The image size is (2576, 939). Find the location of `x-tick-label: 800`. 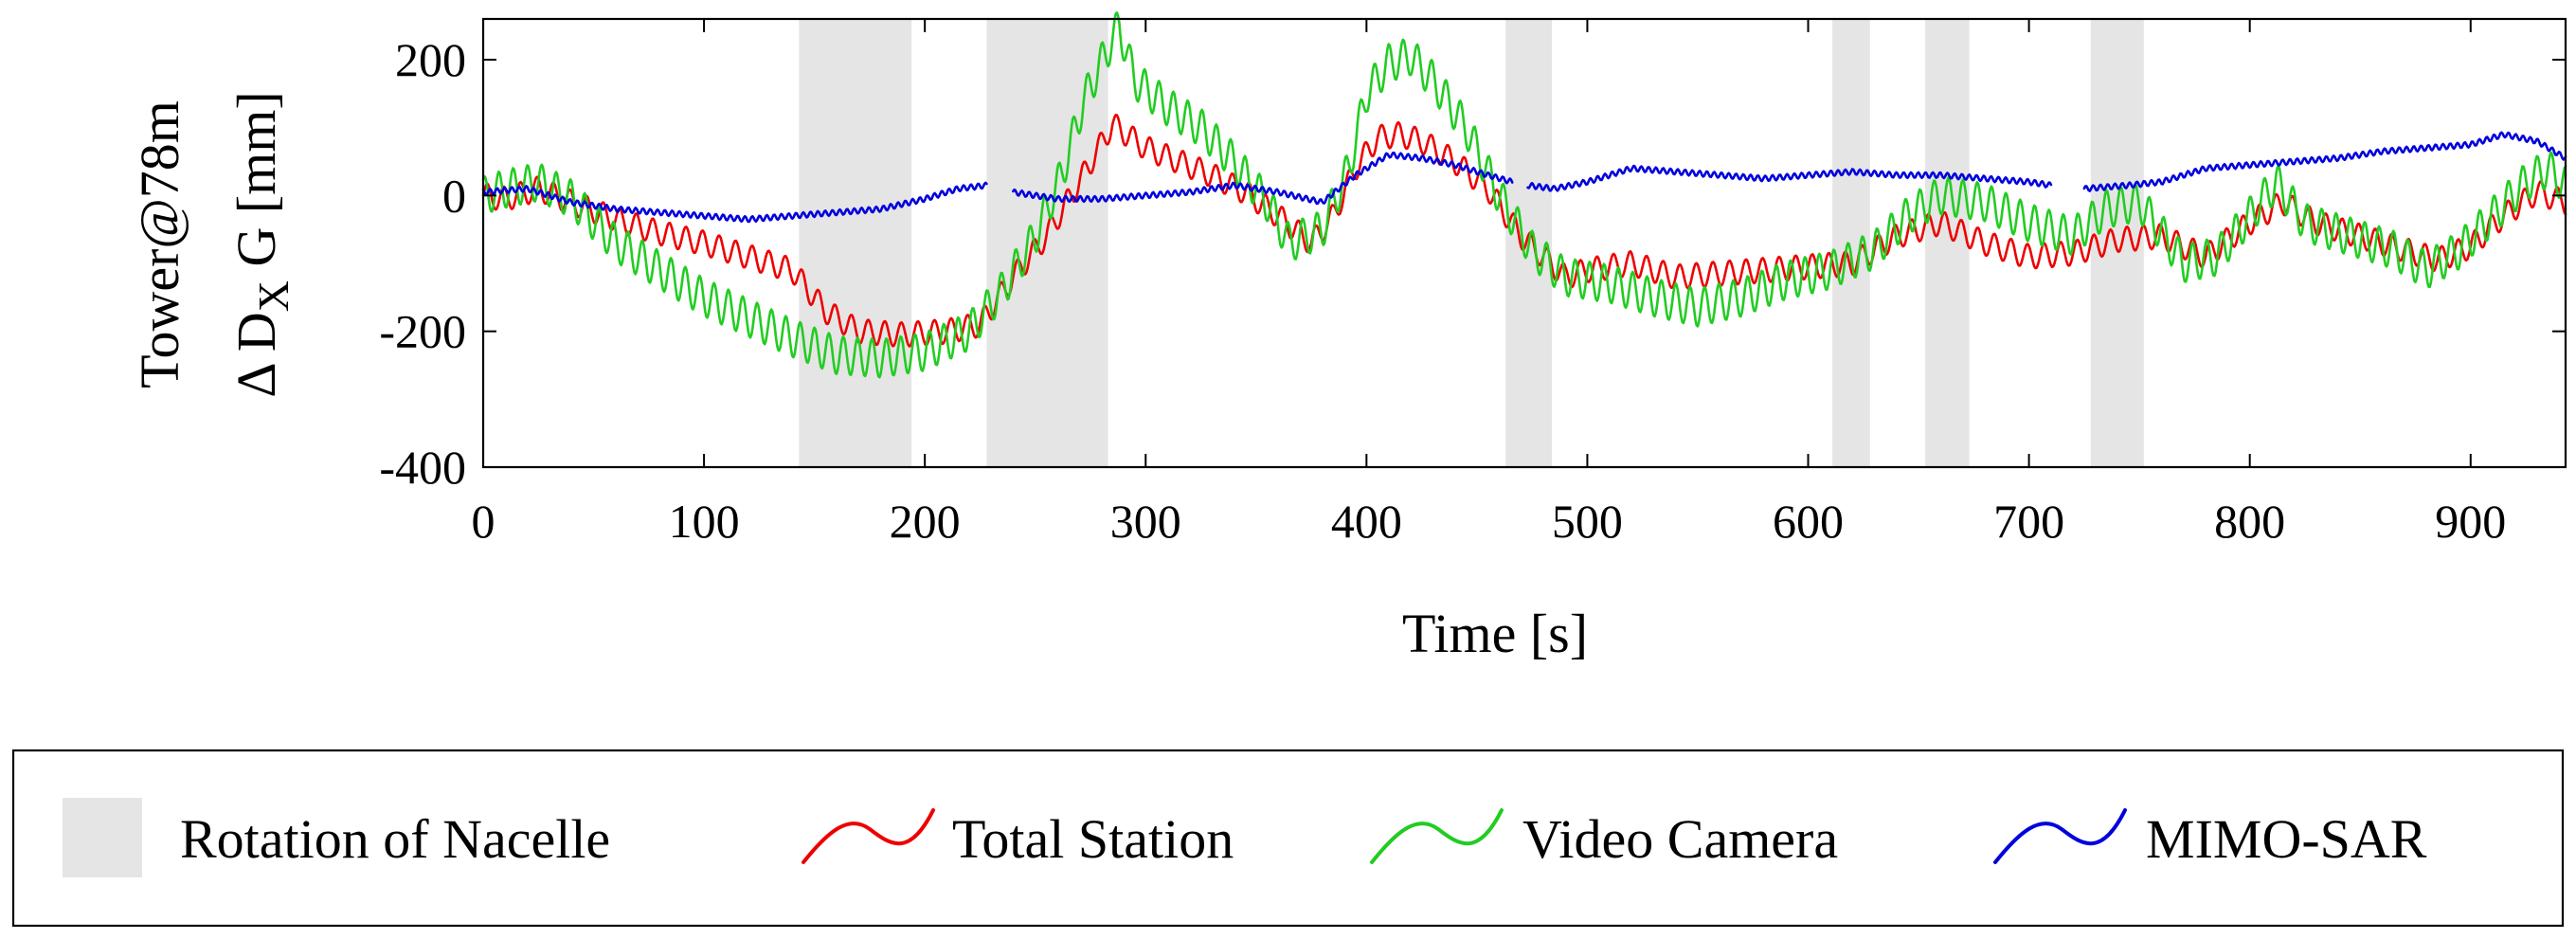

x-tick-label: 800 is located at coordinates (2249, 521).